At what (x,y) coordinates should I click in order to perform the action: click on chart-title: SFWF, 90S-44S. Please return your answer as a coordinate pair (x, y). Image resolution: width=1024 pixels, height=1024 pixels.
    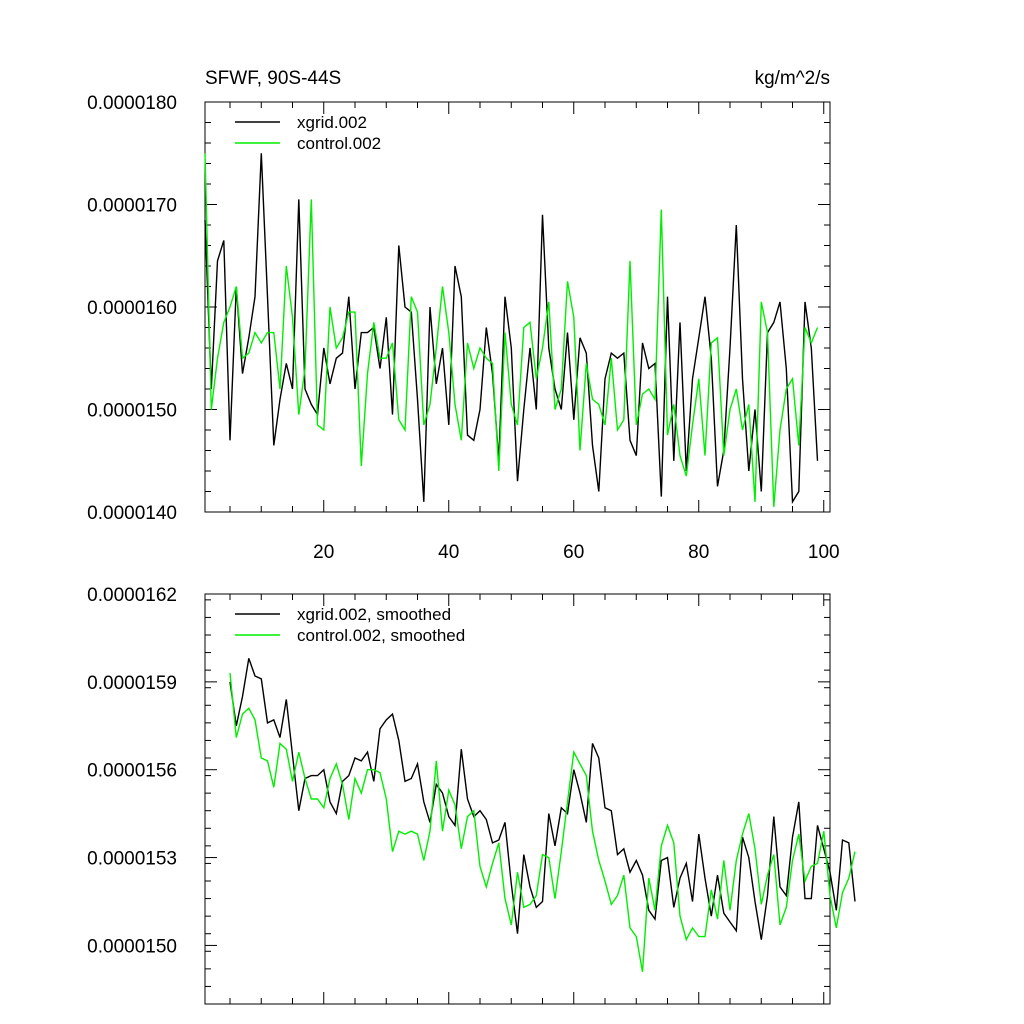
    Looking at the image, I should click on (273, 78).